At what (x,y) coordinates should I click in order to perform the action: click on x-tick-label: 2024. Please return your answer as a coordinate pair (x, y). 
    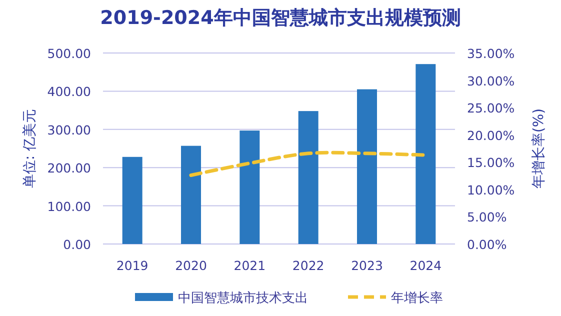
    Looking at the image, I should click on (426, 265).